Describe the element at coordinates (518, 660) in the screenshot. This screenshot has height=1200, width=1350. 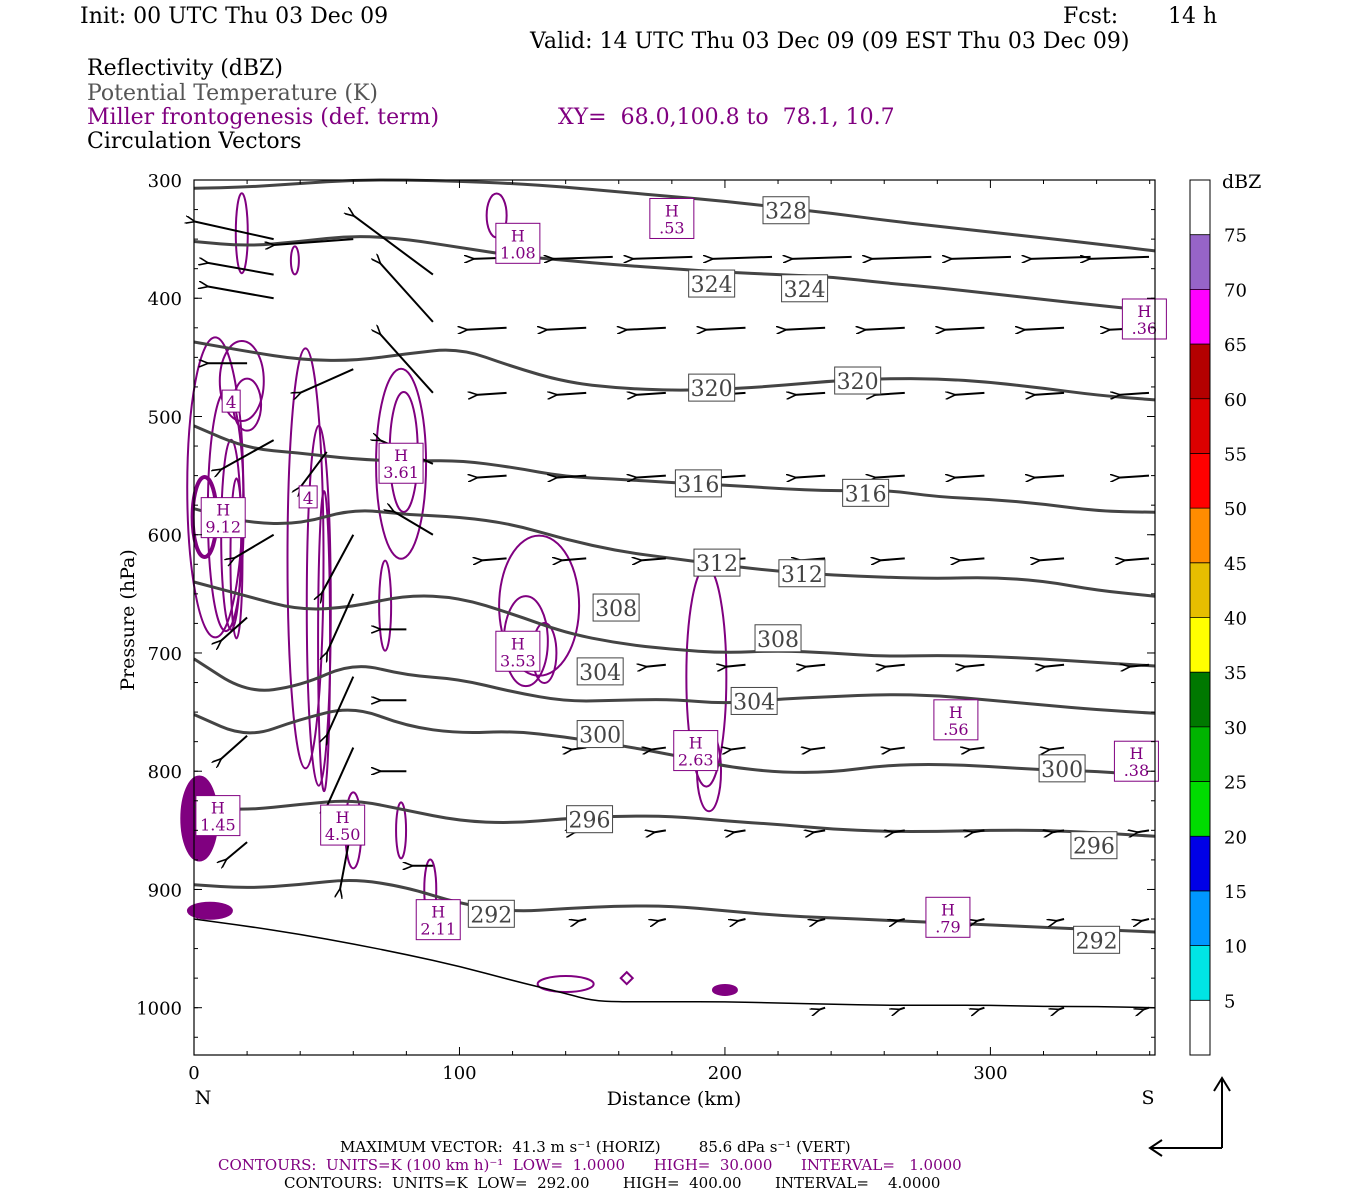
I see `max-value-text: 3.53` at that location.